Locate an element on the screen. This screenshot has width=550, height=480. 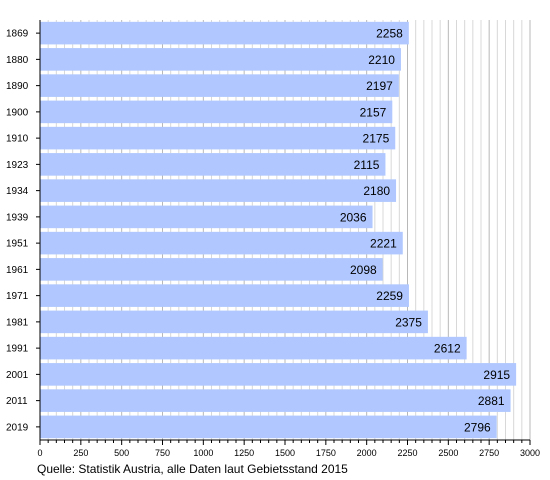
y-tick-label: 1869 is located at coordinates (17, 34).